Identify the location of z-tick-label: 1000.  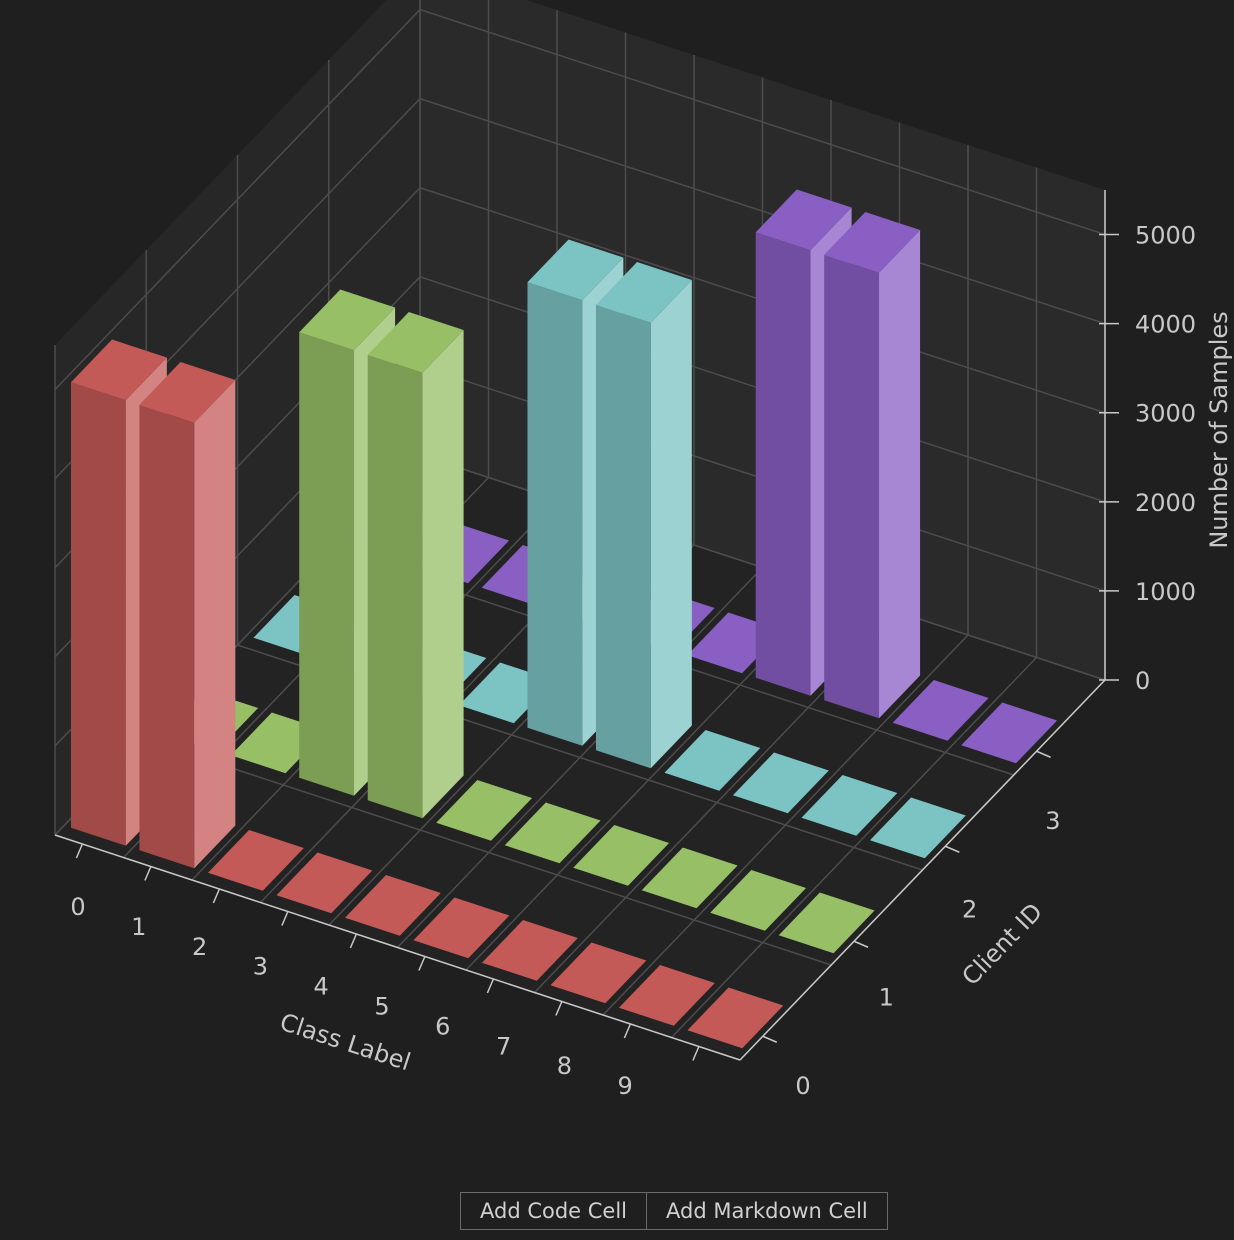
(1165, 592).